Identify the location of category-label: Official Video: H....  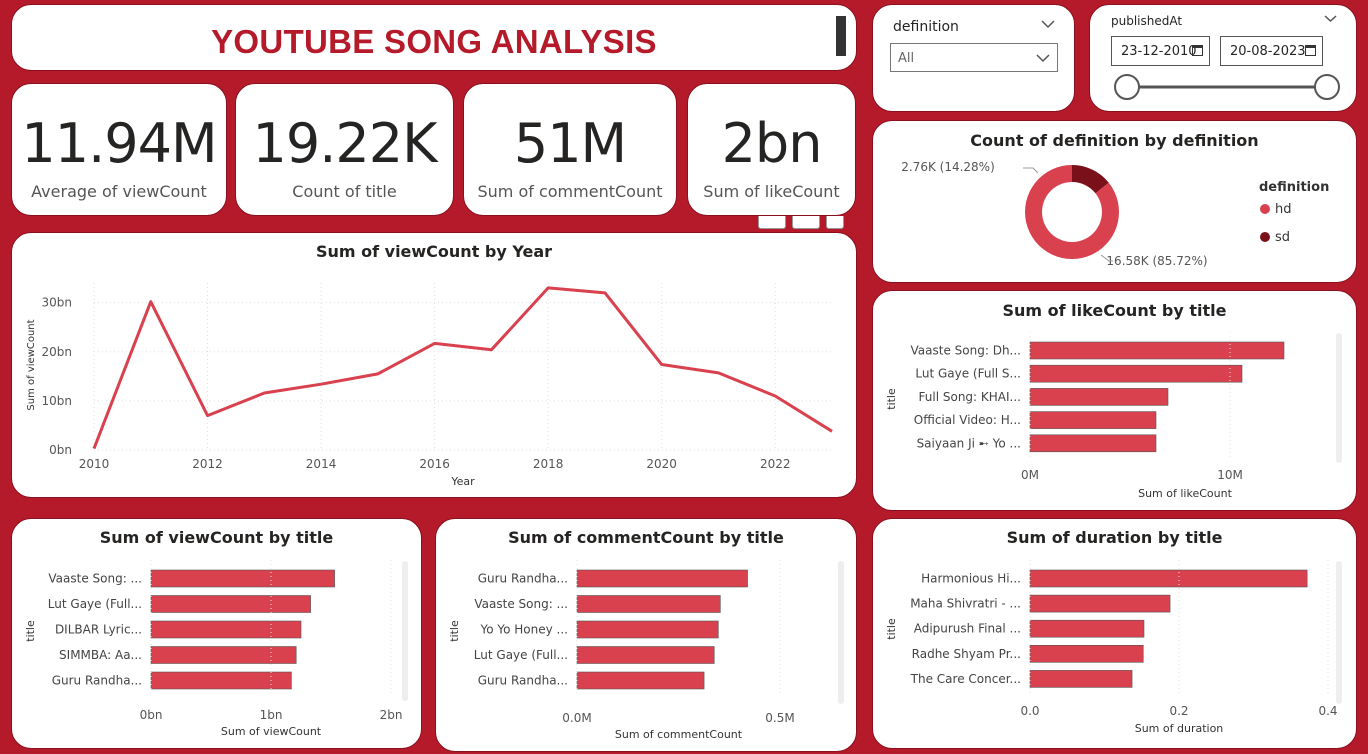
(967, 420).